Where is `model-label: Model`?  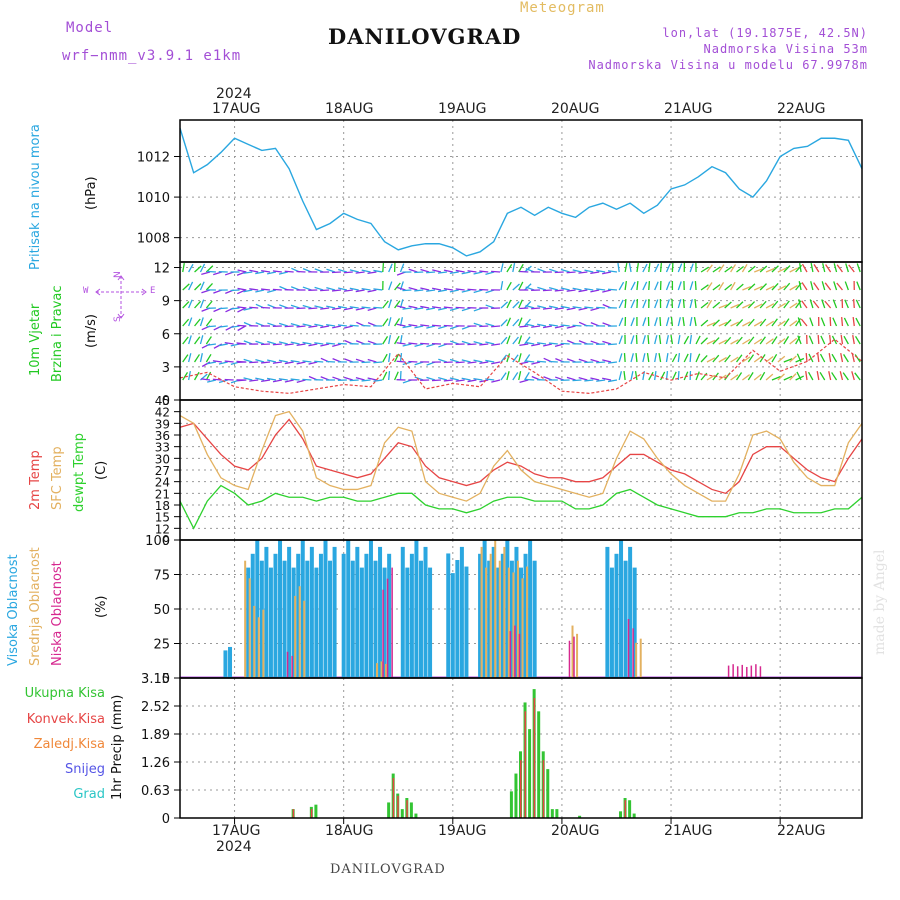
model-label: Model is located at coordinates (90, 28).